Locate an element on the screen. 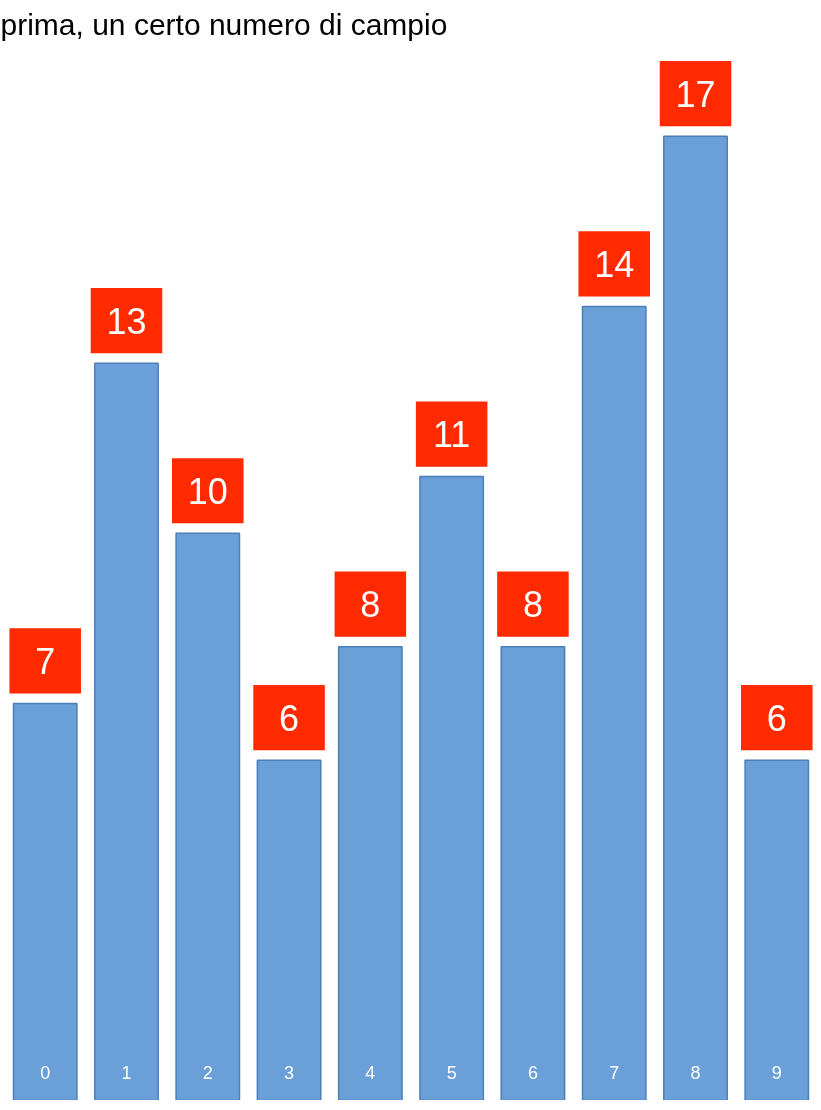 This screenshot has width=821, height=1110. data-label: 7 is located at coordinates (45, 661).